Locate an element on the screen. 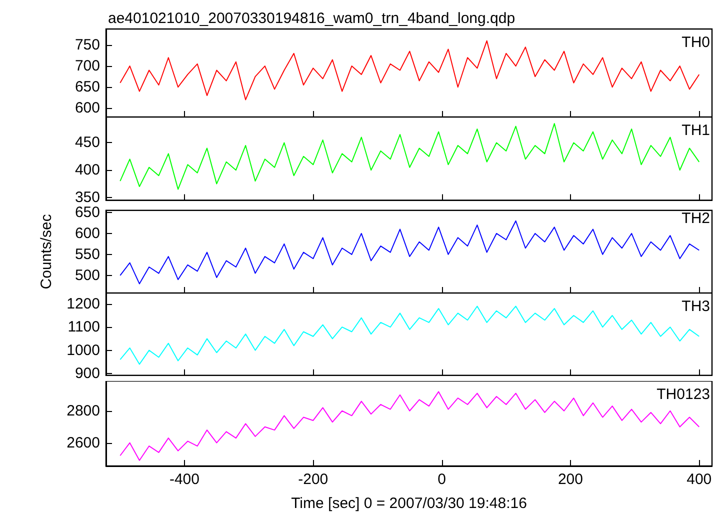  y-tick-label: 700 is located at coordinates (87, 66).